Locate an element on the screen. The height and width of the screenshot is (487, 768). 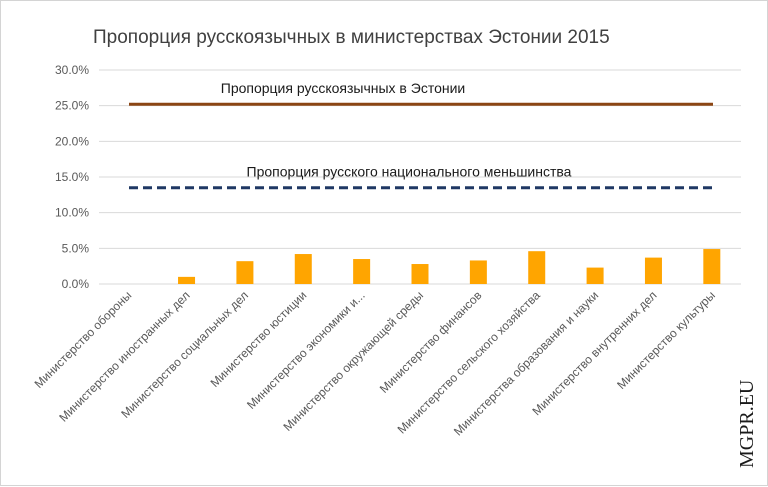
watermark: MGPR.EU is located at coordinates (747, 423).